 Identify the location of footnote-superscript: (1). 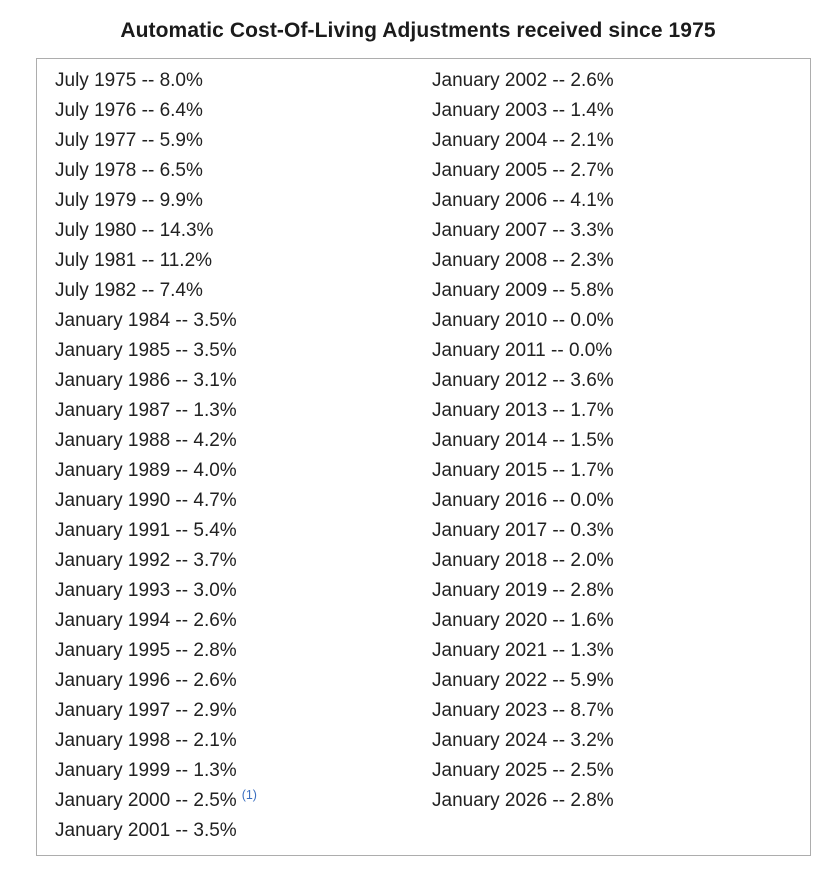
(247, 794).